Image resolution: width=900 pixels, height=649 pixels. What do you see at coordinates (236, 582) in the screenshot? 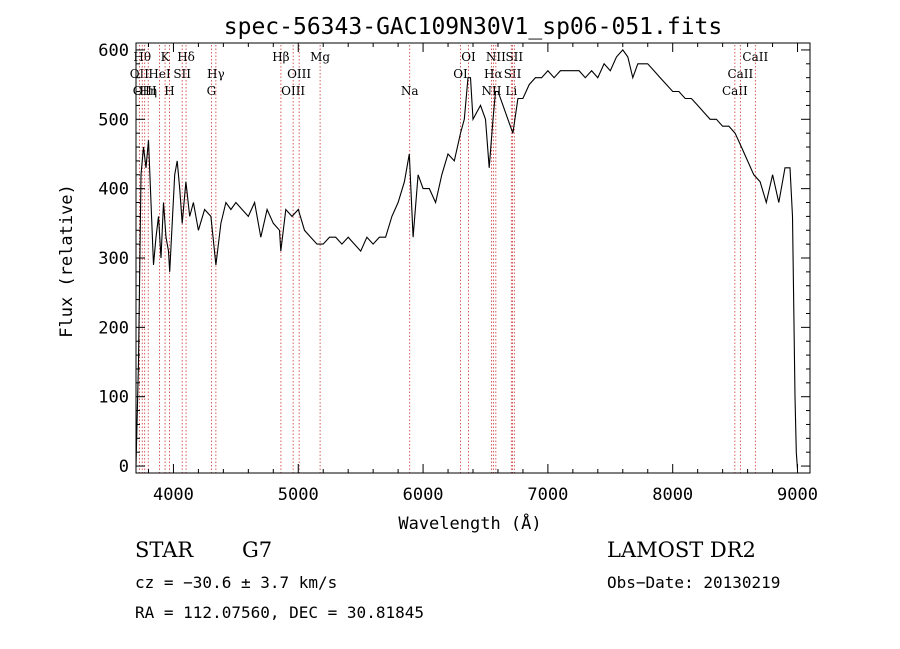
I see `redshift-value: cz = −30.6 ± 3.7 km/s` at bounding box center [236, 582].